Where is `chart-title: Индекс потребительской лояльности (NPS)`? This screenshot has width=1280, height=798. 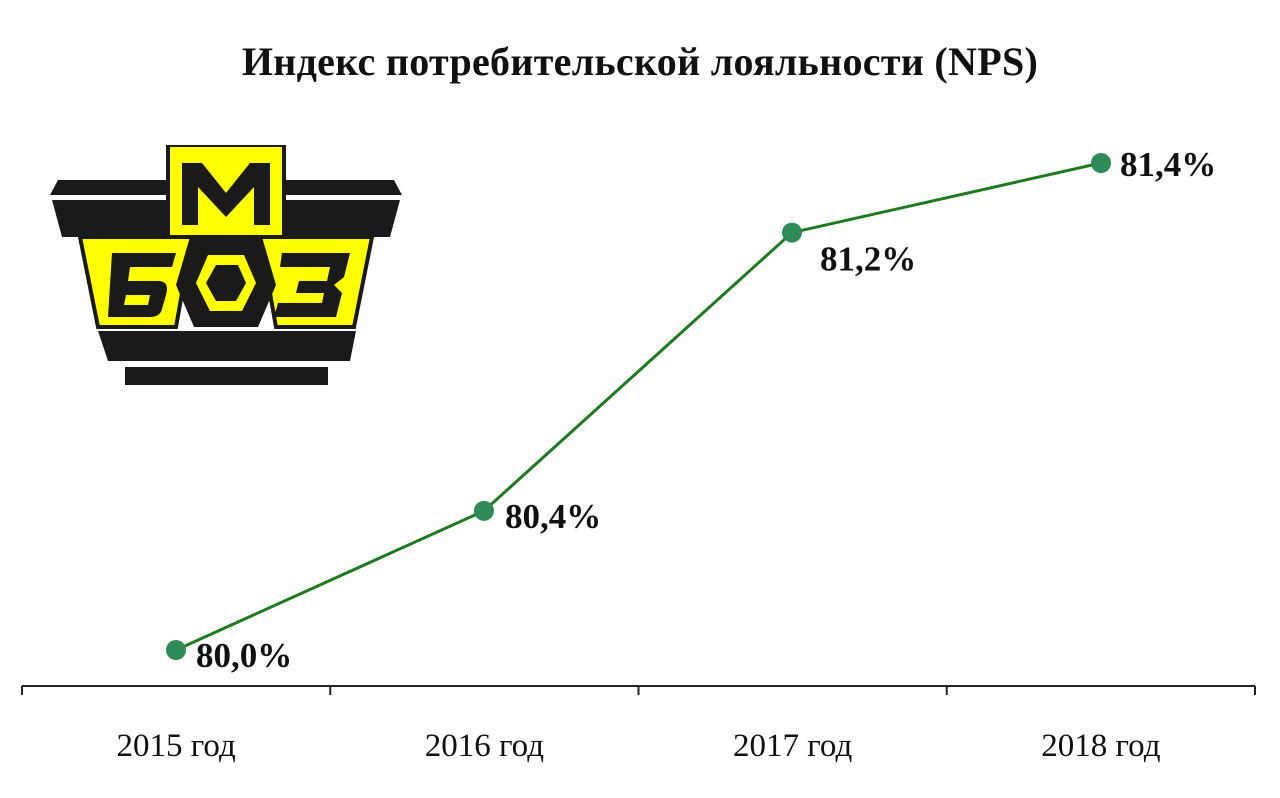 chart-title: Индекс потребительской лояльности (NPS) is located at coordinates (640, 61).